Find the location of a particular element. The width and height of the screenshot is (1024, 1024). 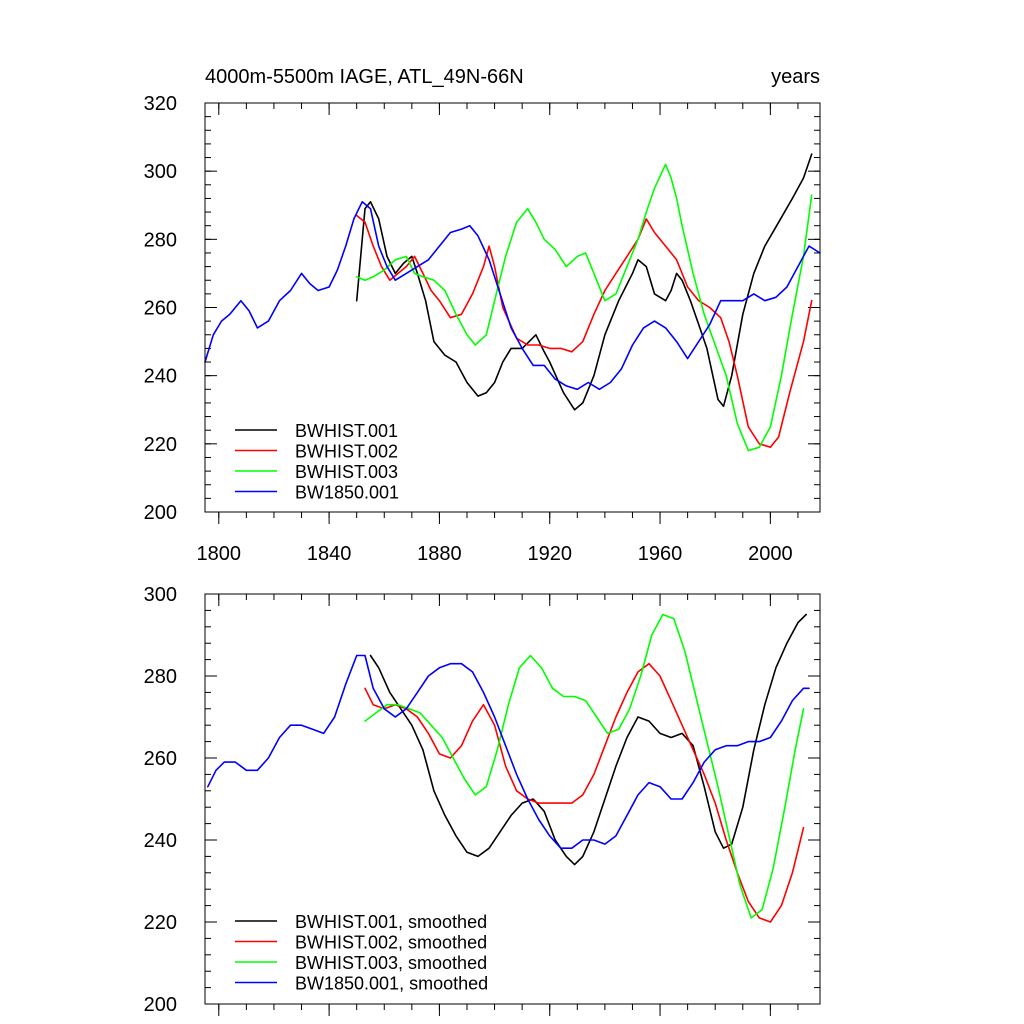

chart-top-ytick-label: 300 is located at coordinates (160, 172).